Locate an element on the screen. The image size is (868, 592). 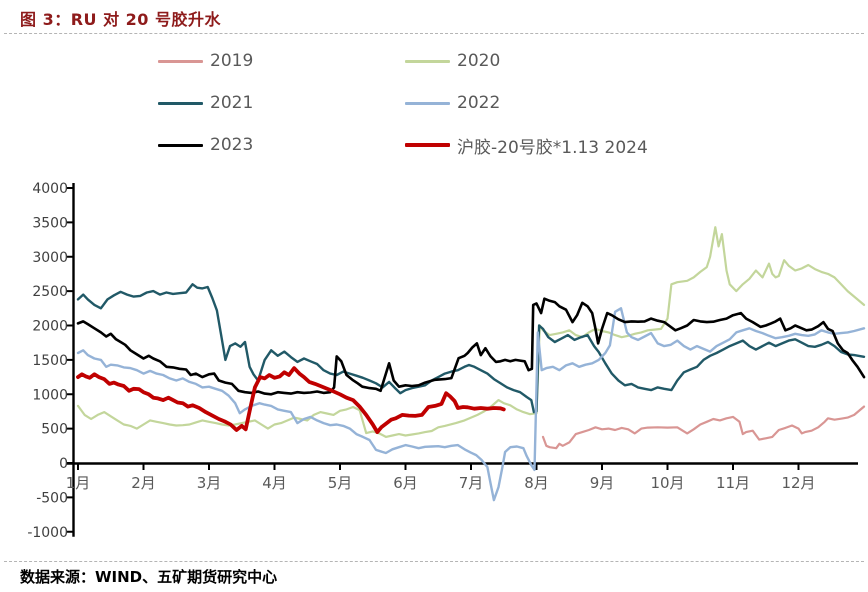
legend-label: 2021 is located at coordinates (232, 103).